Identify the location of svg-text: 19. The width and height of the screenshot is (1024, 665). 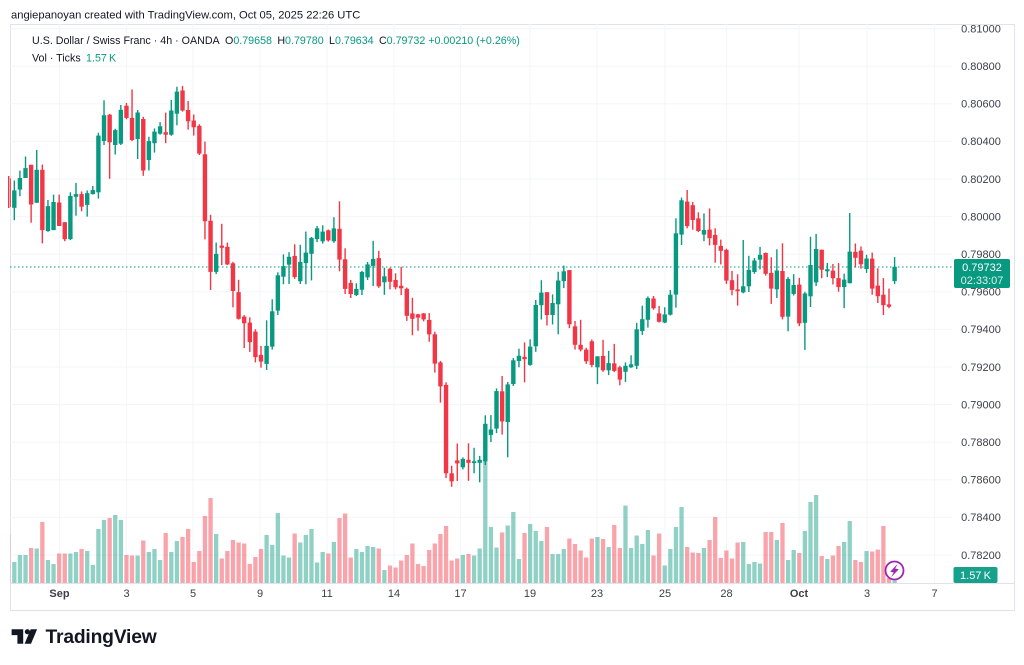
(530, 594).